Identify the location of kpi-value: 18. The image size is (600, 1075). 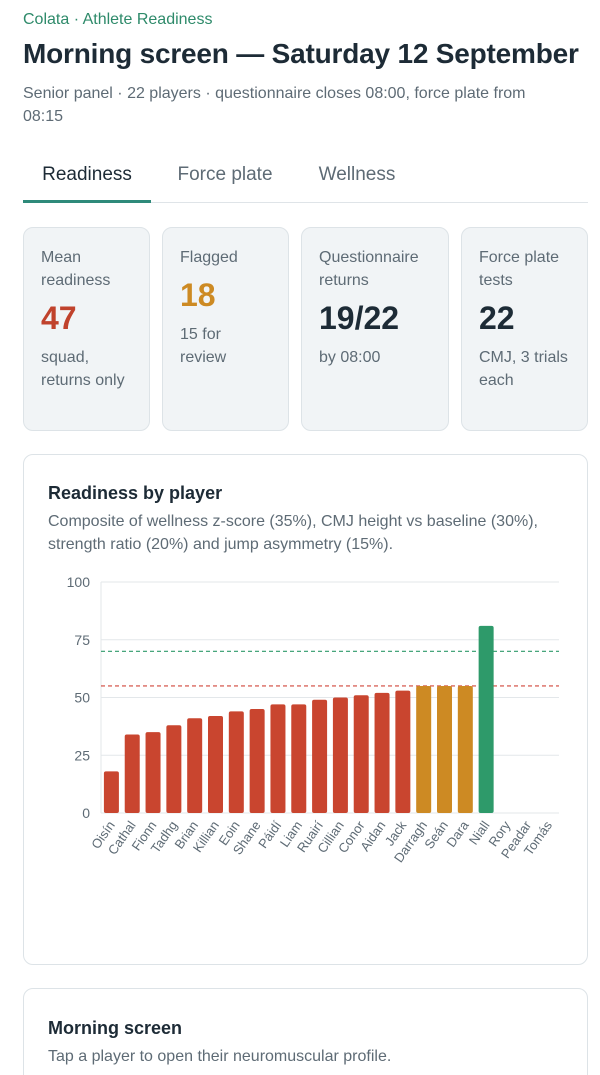
(198, 295).